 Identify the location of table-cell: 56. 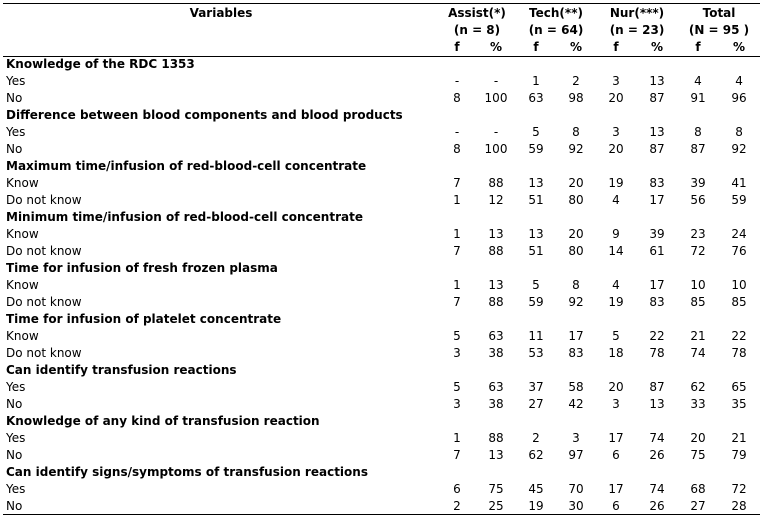
(698, 200).